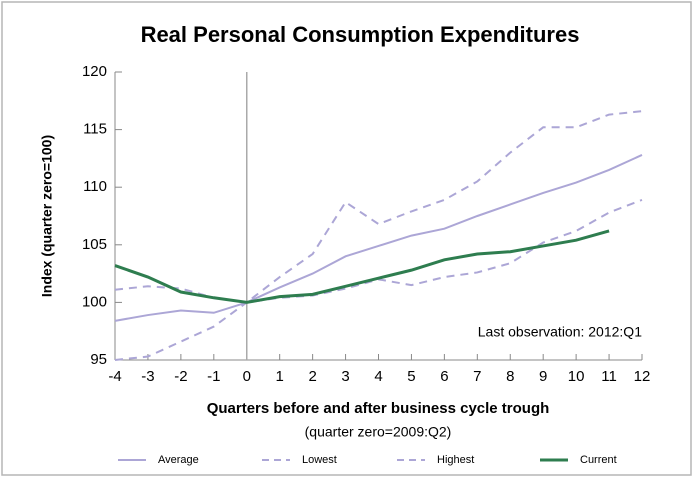  What do you see at coordinates (411, 376) in the screenshot?
I see `x-tick-label: 5` at bounding box center [411, 376].